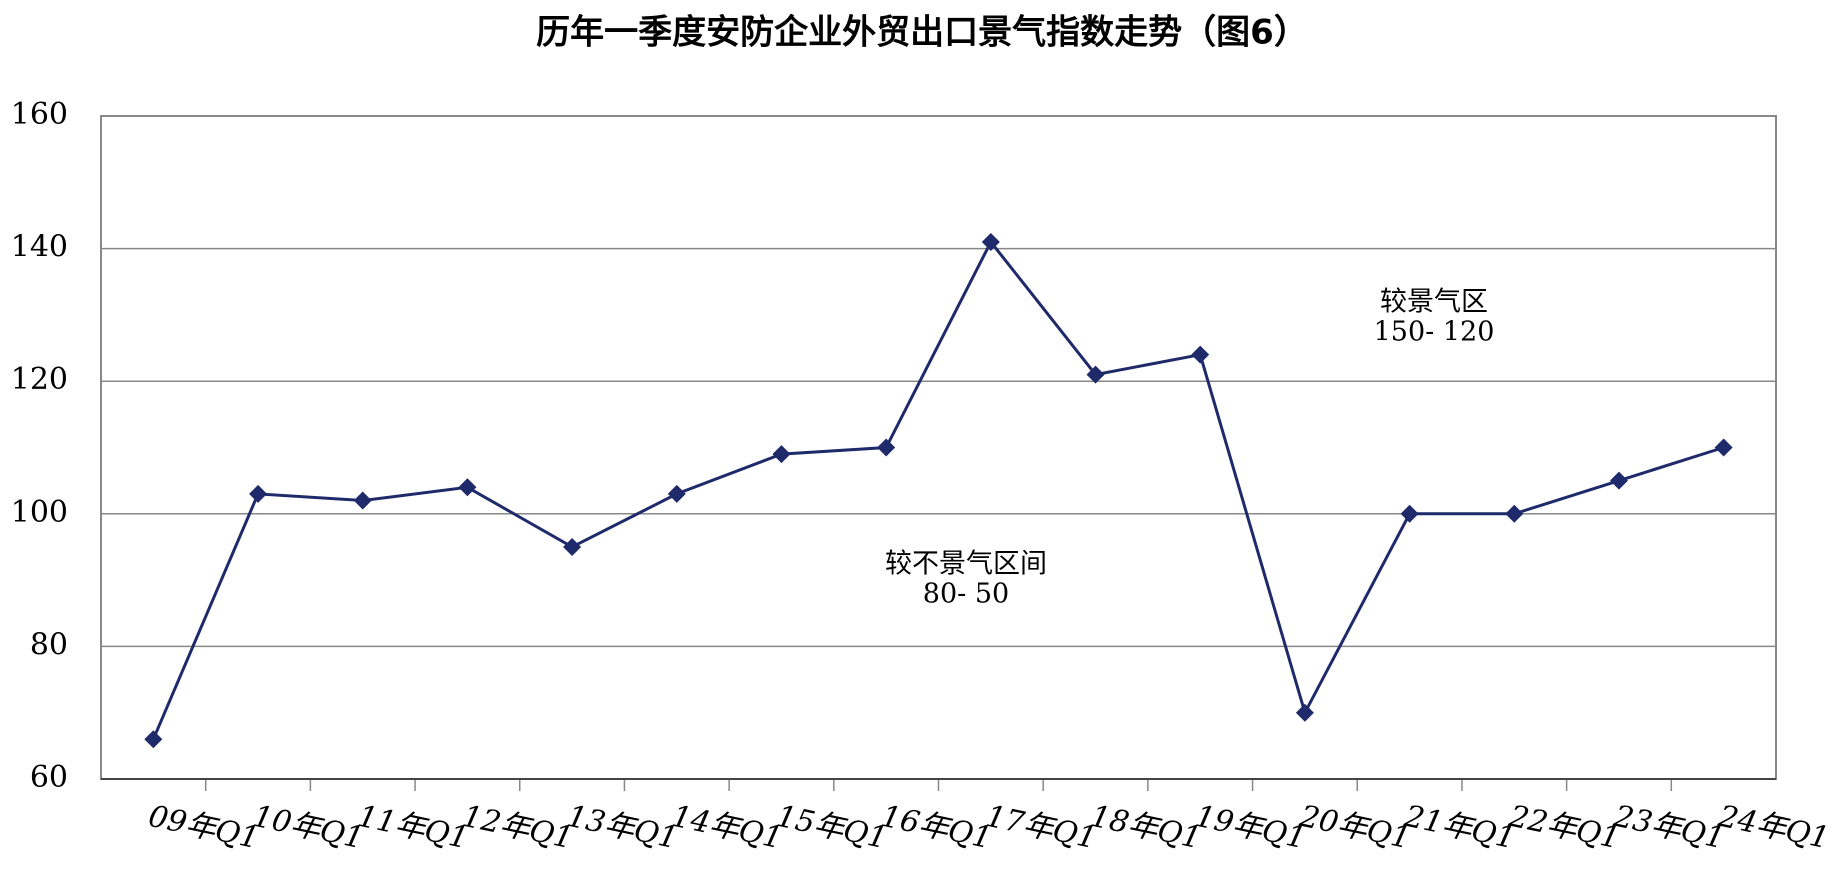 The height and width of the screenshot is (880, 1844). What do you see at coordinates (1460, 828) in the screenshot?
I see `x-tick-label: 21年Q1` at bounding box center [1460, 828].